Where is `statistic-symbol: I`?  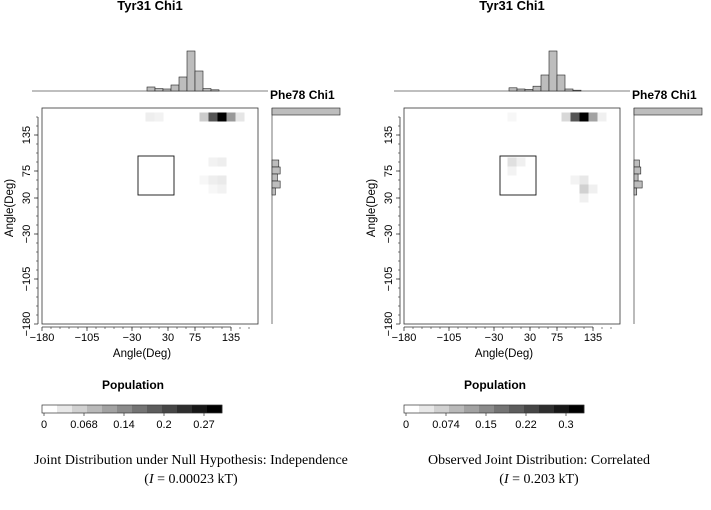 statistic-symbol: I is located at coordinates (506, 479).